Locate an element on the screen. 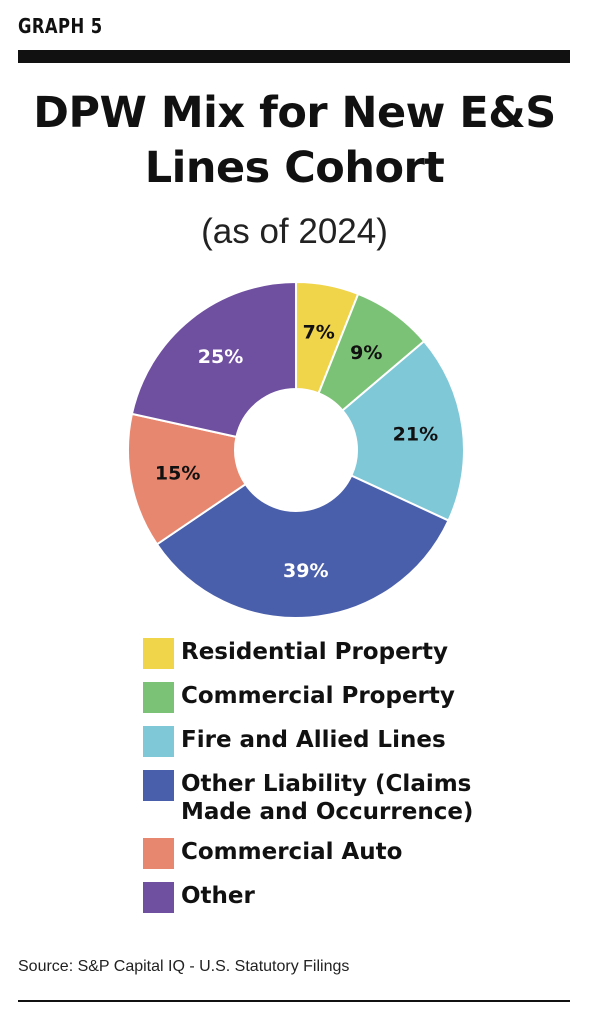  slice-value-label: 25% is located at coordinates (220, 357).